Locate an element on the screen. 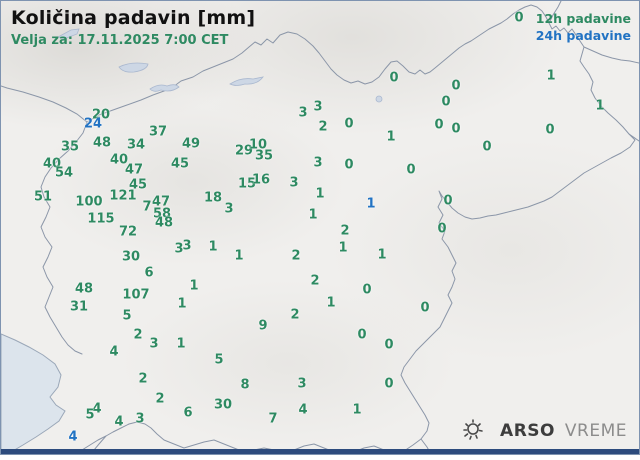  station-value-12h: 107 is located at coordinates (136, 295).